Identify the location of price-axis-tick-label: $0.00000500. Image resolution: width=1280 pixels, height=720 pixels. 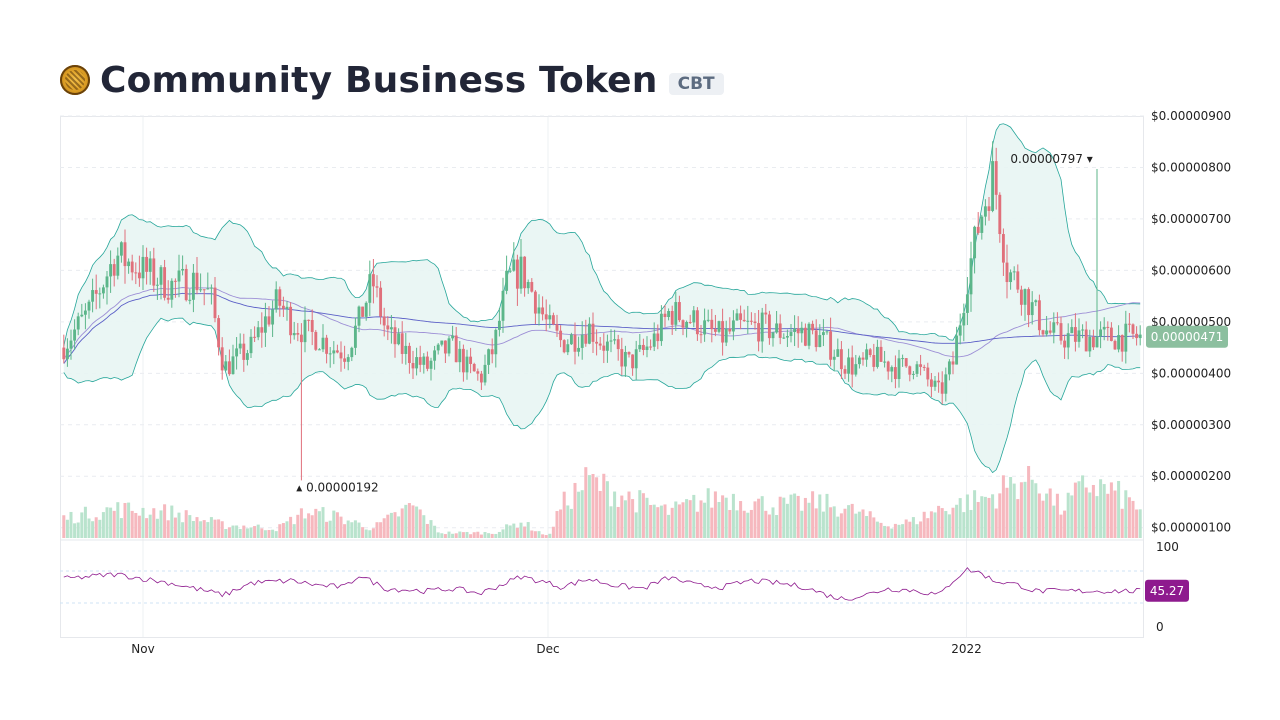
(1191, 322).